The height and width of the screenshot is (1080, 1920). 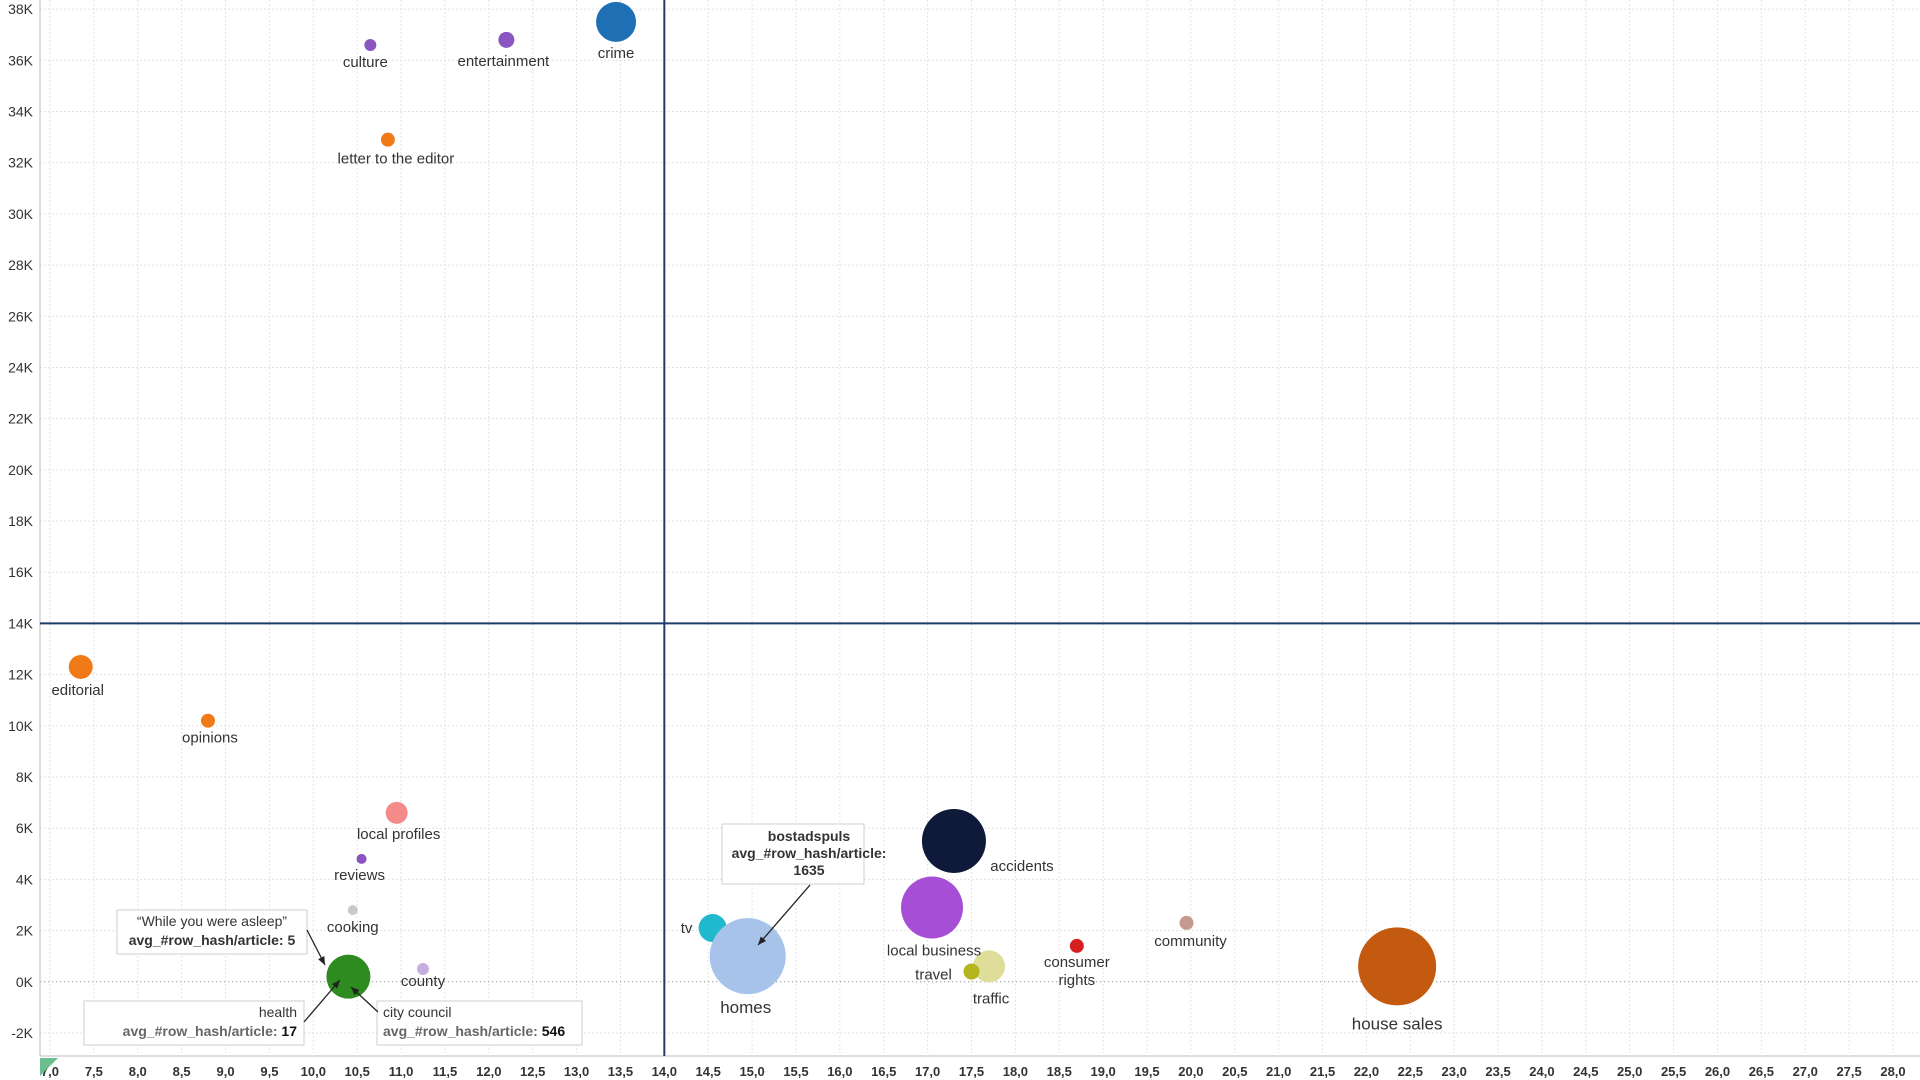 What do you see at coordinates (49, 1067) in the screenshot?
I see `corner-marker-icon` at bounding box center [49, 1067].